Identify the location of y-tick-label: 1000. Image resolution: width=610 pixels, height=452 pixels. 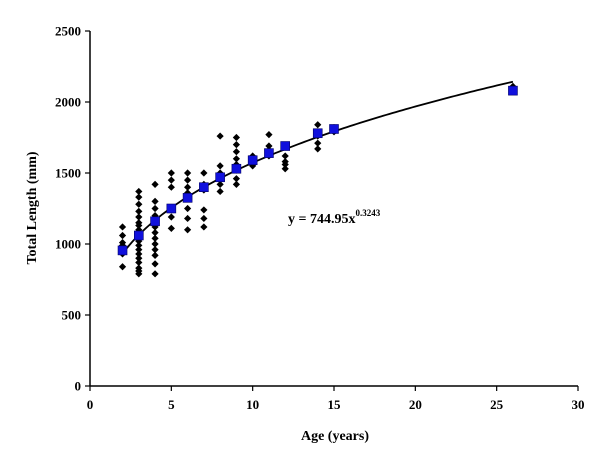
(68, 244).